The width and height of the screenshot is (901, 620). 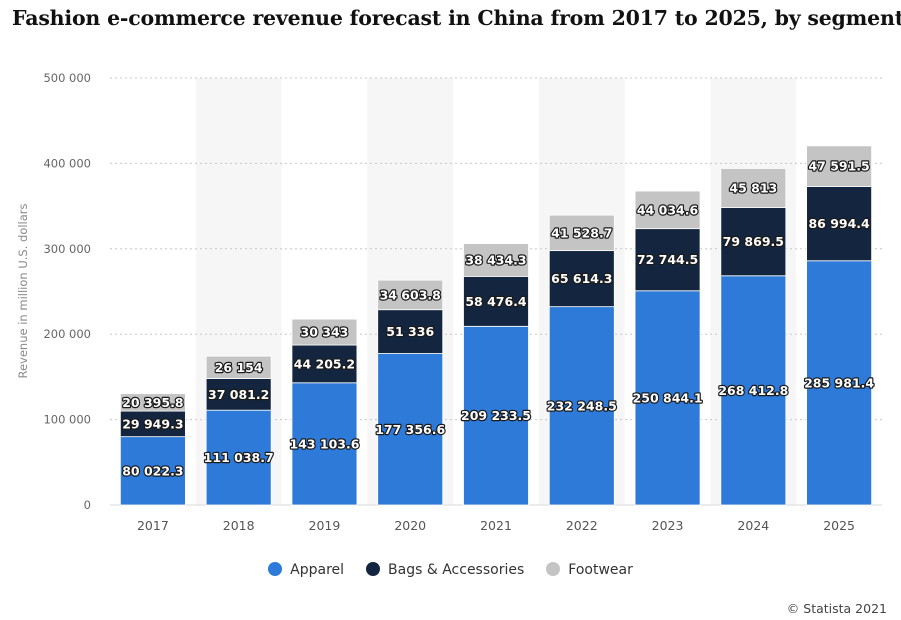 I want to click on y-tick-label: 0, so click(x=87, y=505).